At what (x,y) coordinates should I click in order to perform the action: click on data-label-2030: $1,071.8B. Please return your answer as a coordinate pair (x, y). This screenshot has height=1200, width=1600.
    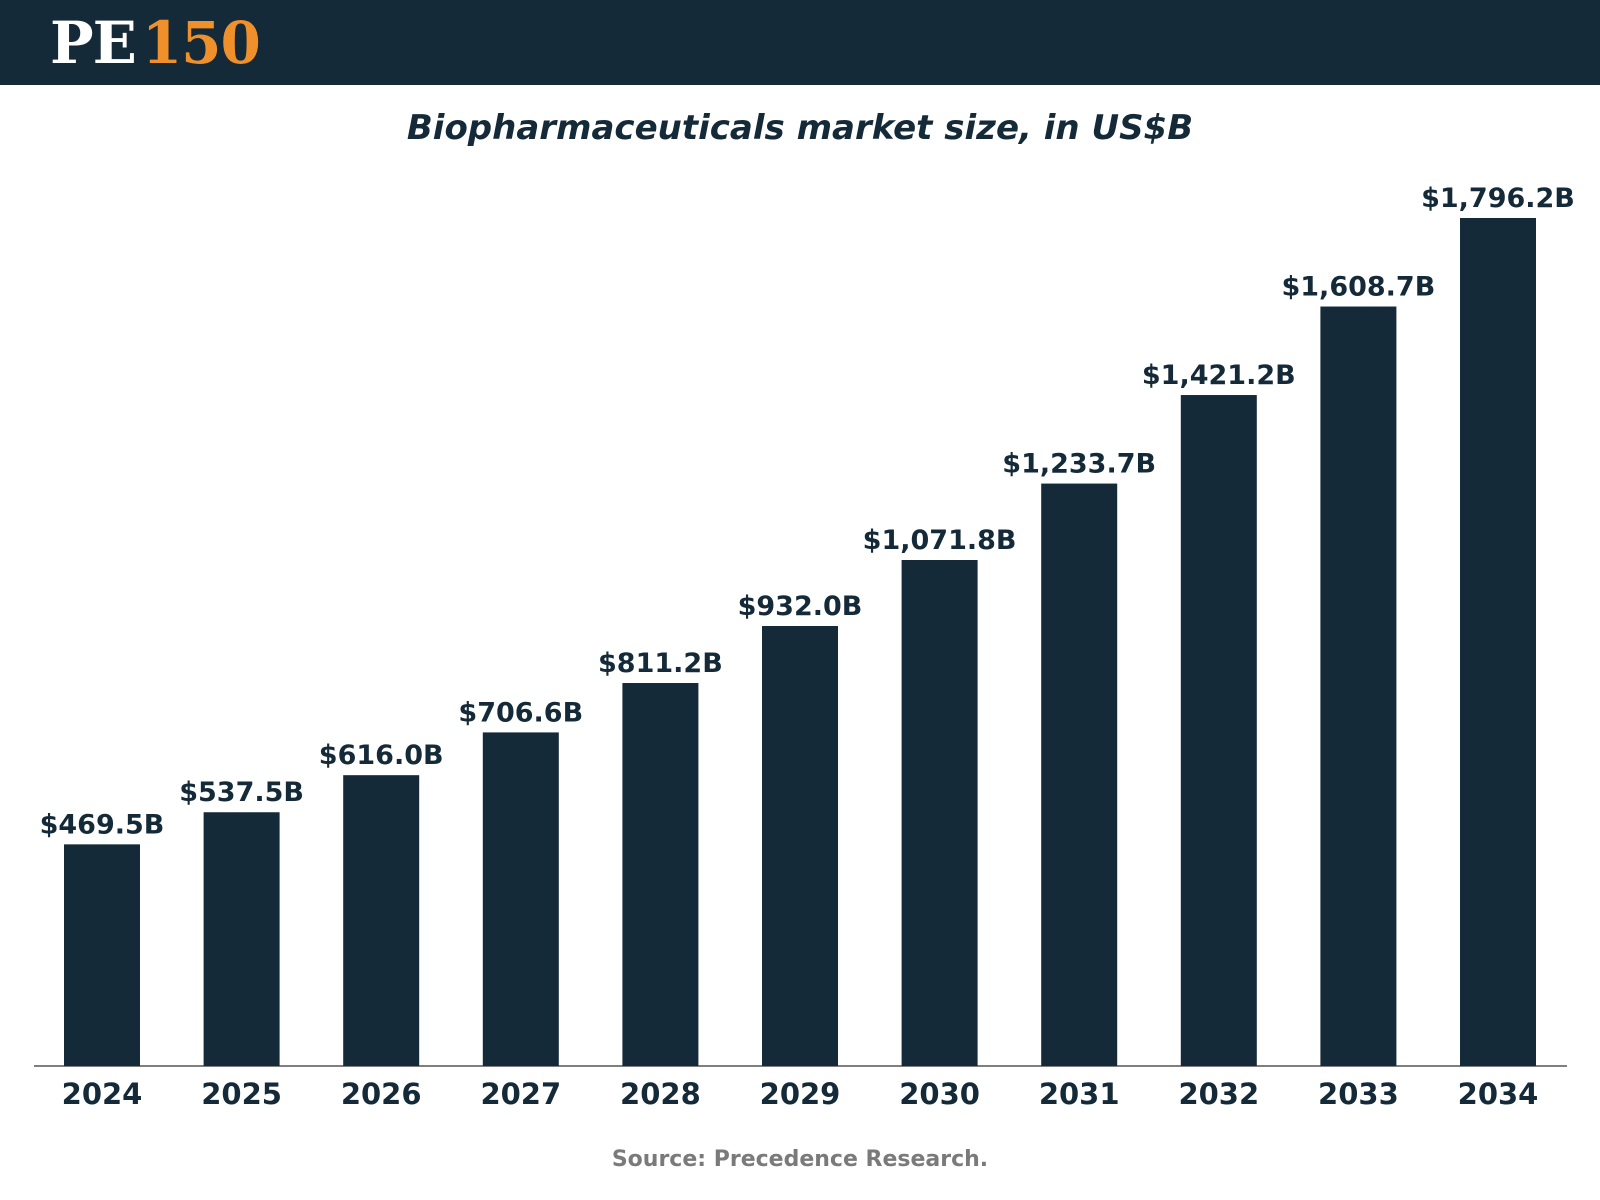
    Looking at the image, I should click on (940, 540).